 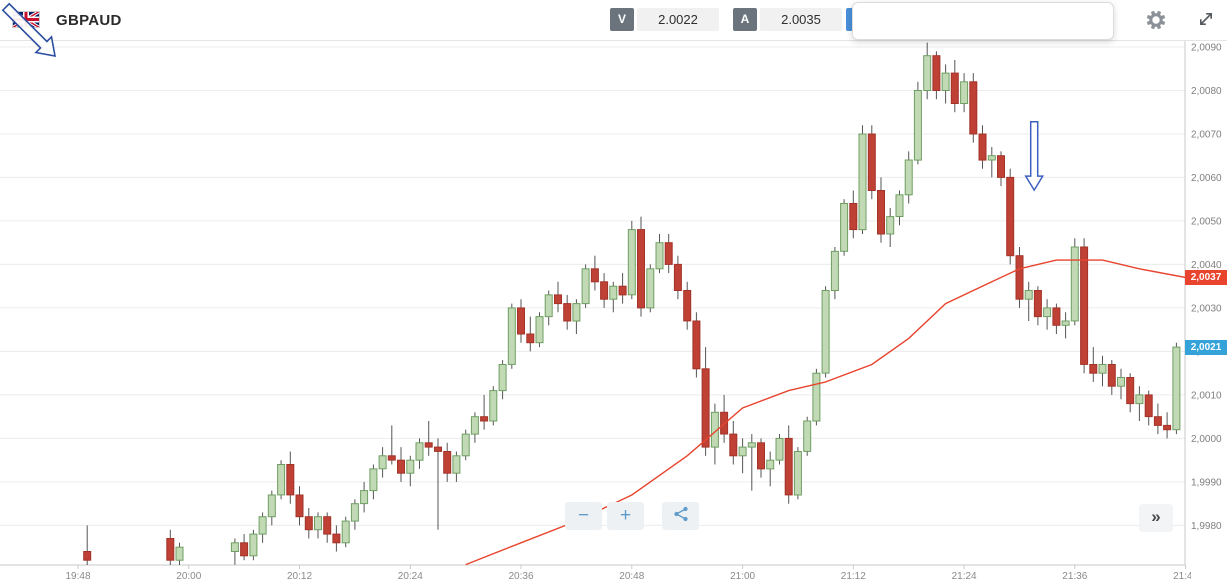 I want to click on share-button, so click(x=680, y=516).